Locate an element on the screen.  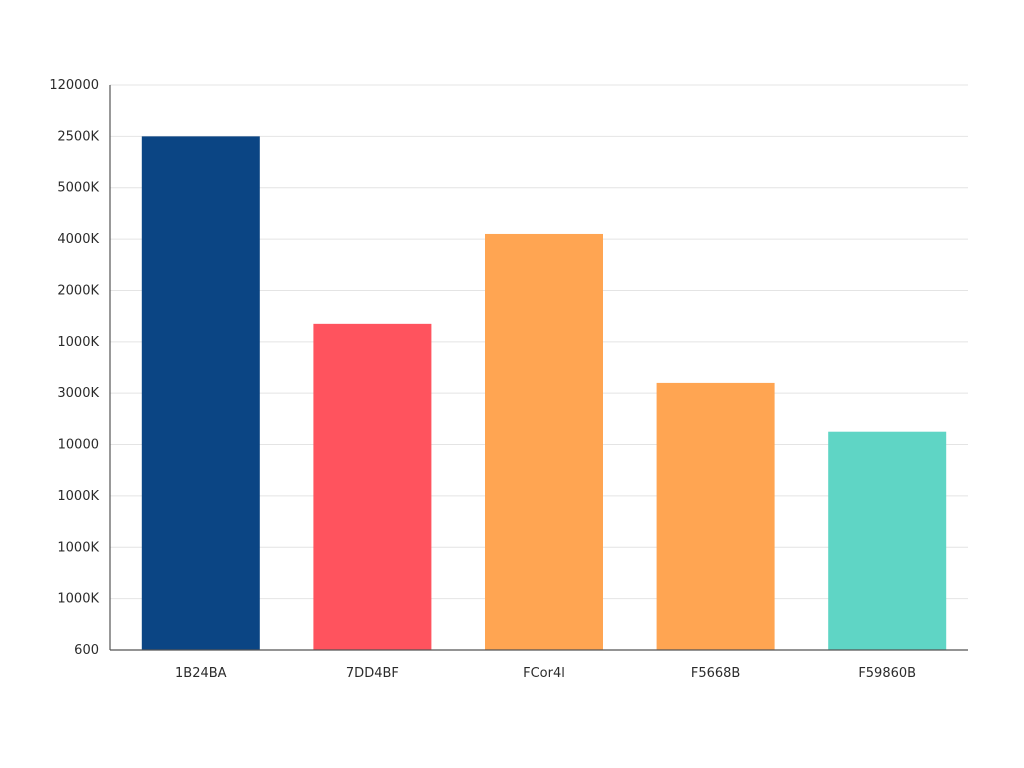
bar-fcor4l is located at coordinates (544, 442).